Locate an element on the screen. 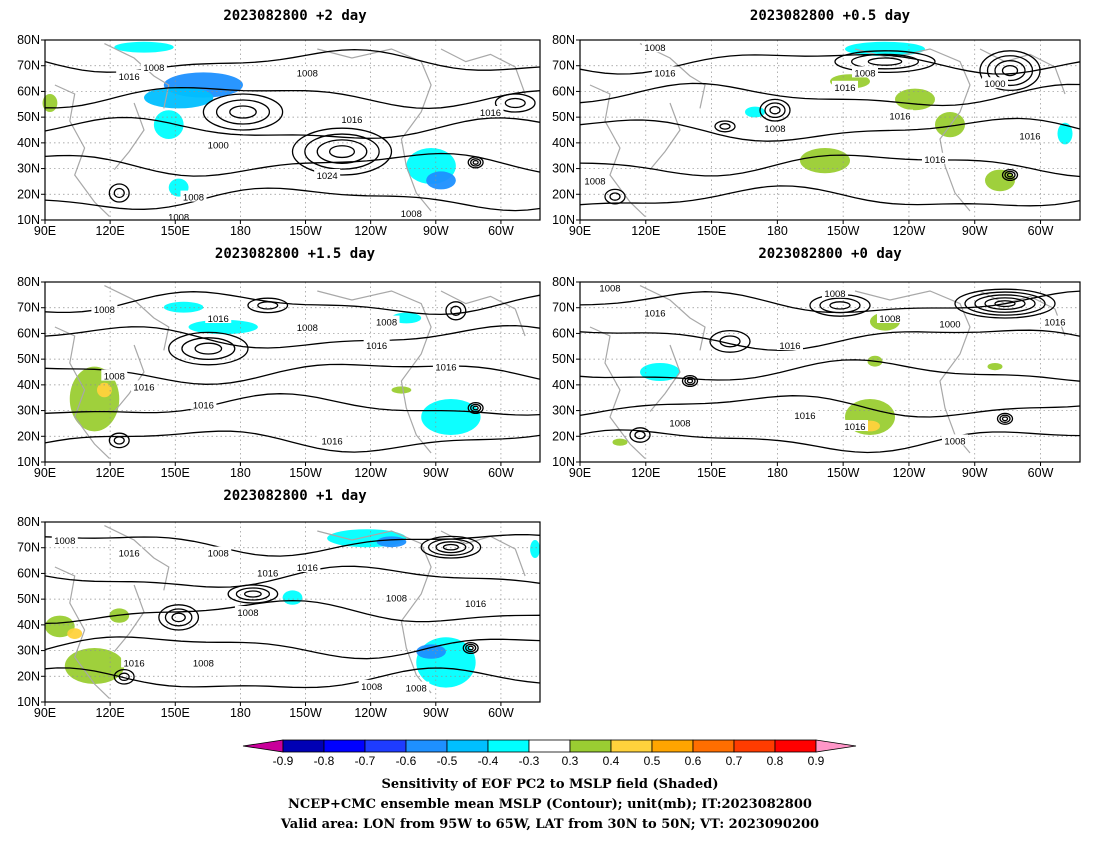 The image size is (1100, 850). lon-label: 90E is located at coordinates (45, 713).